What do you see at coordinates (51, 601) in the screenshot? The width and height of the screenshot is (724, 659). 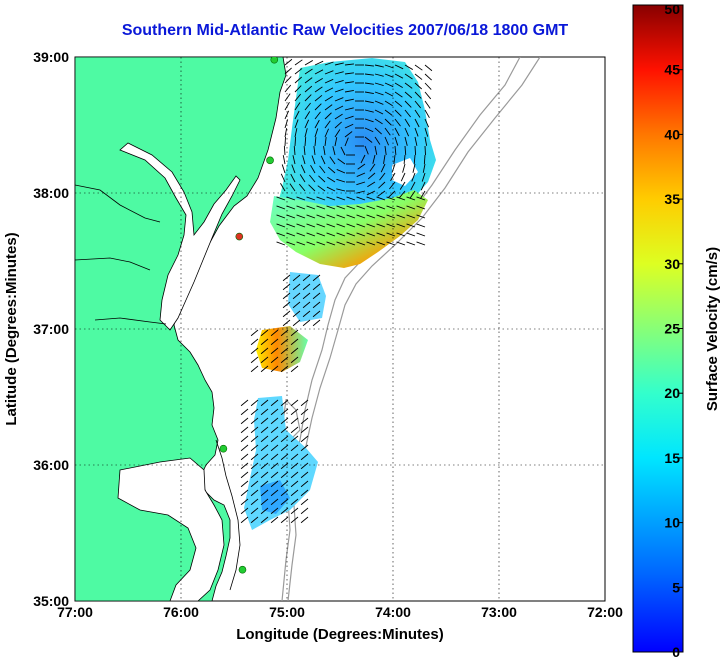 I see `y-tick-label: 35:00` at bounding box center [51, 601].